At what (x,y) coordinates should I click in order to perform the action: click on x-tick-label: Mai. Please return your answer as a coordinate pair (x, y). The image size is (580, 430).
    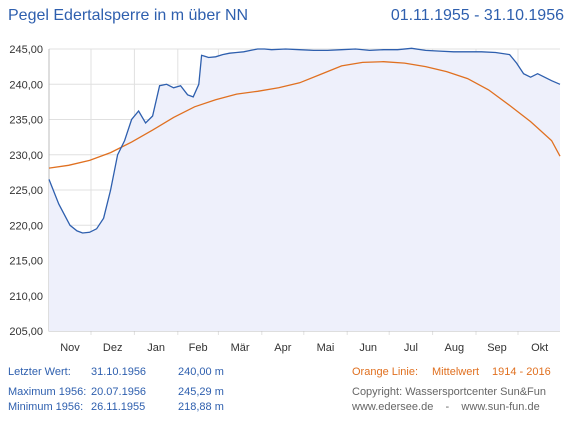
    Looking at the image, I should click on (326, 348).